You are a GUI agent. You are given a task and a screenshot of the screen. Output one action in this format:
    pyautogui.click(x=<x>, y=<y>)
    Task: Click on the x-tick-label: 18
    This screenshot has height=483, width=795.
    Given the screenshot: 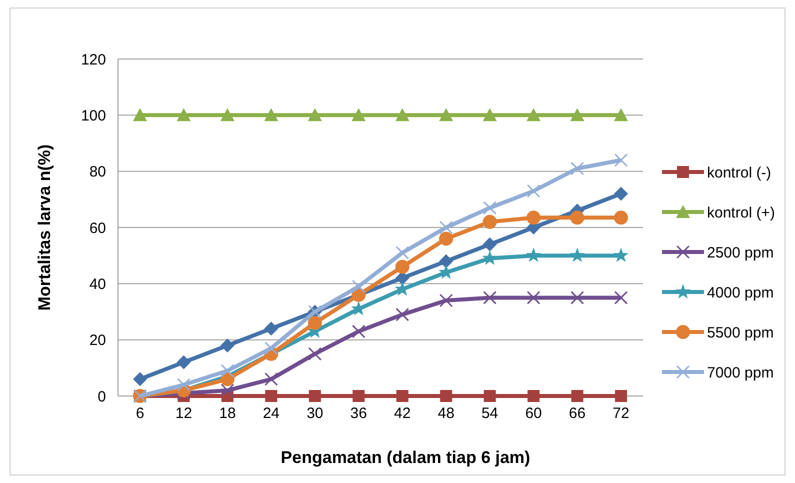 What is the action you would take?
    pyautogui.click(x=227, y=413)
    